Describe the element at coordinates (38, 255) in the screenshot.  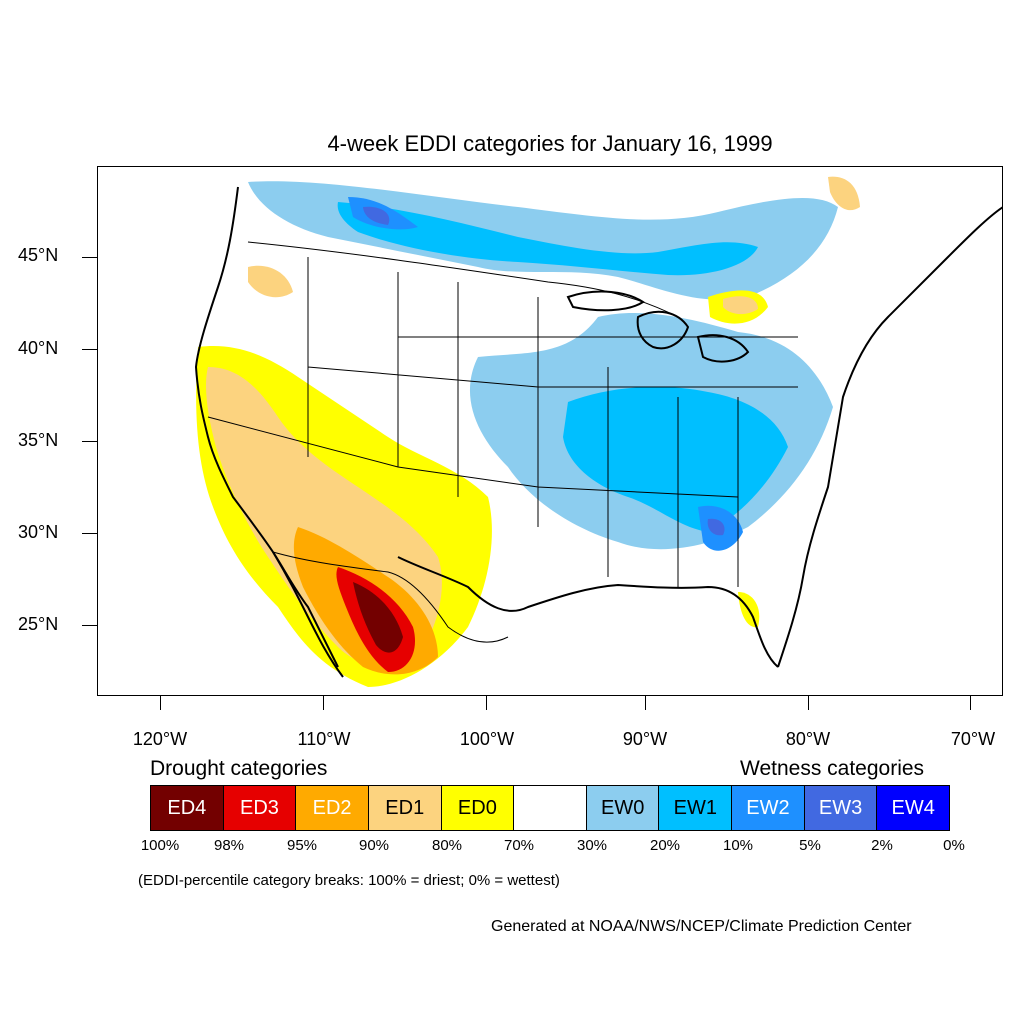
I see `lat-label-45n: 45°N` at that location.